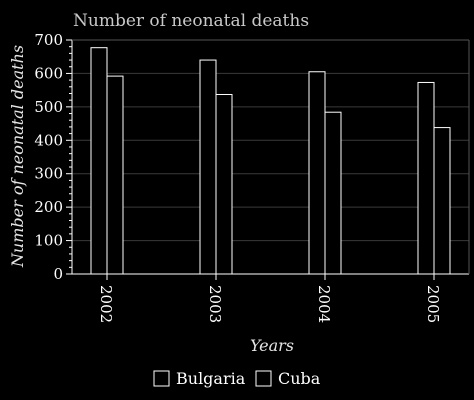 This screenshot has height=400, width=474. What do you see at coordinates (317, 173) in the screenshot?
I see `bar-bulgaria-2004` at bounding box center [317, 173].